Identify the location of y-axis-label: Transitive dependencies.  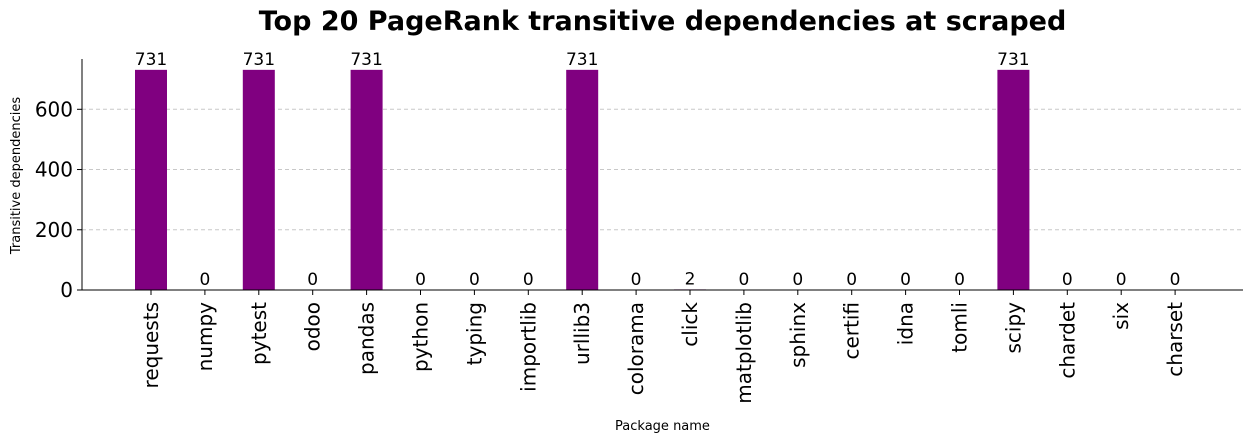
(16, 176).